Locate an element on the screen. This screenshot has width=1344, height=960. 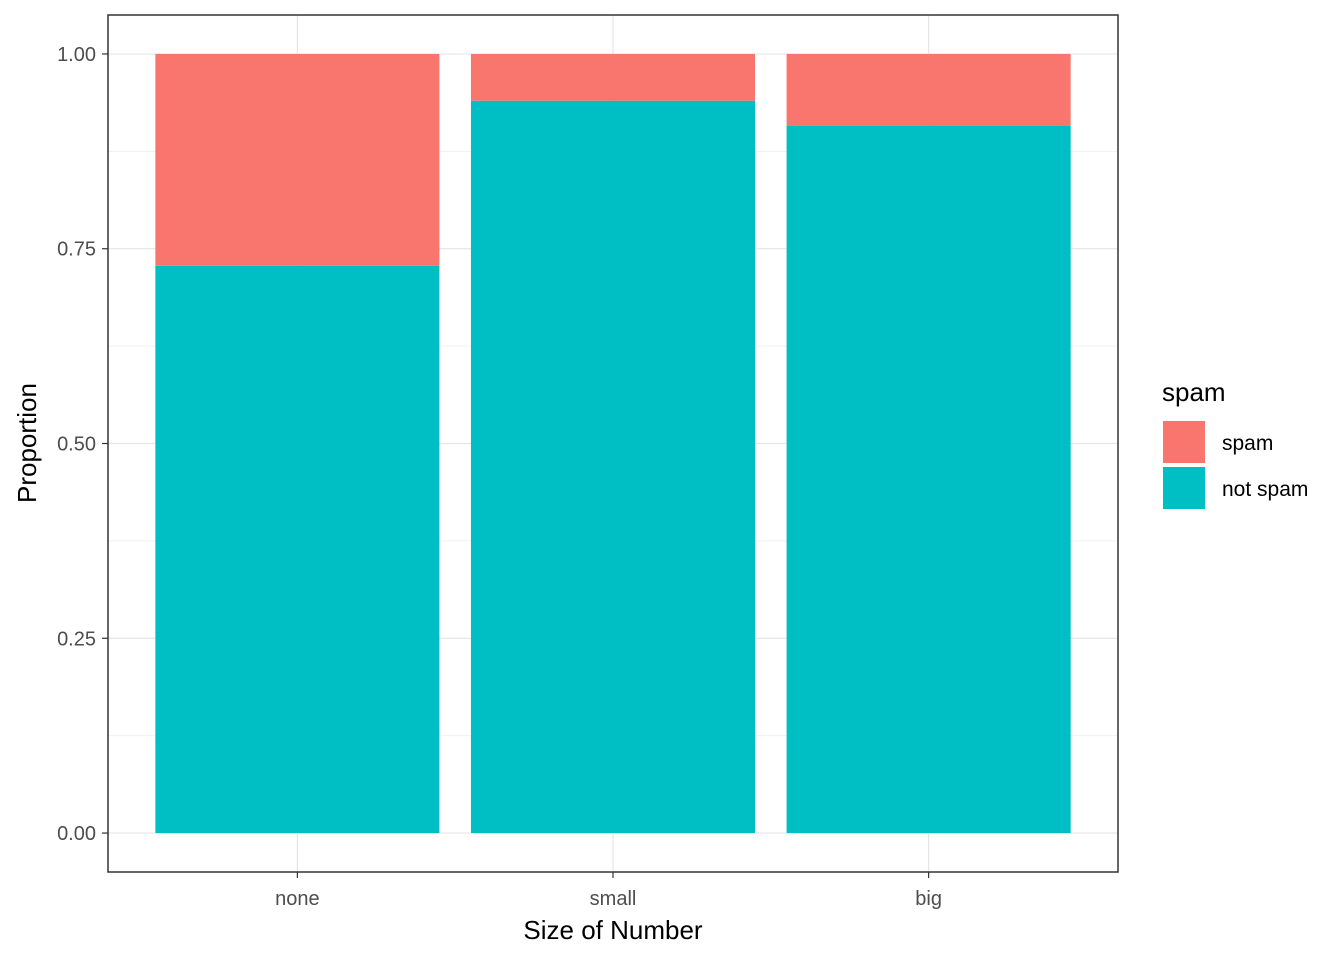
x-axis: none small big is located at coordinates (608, 891).